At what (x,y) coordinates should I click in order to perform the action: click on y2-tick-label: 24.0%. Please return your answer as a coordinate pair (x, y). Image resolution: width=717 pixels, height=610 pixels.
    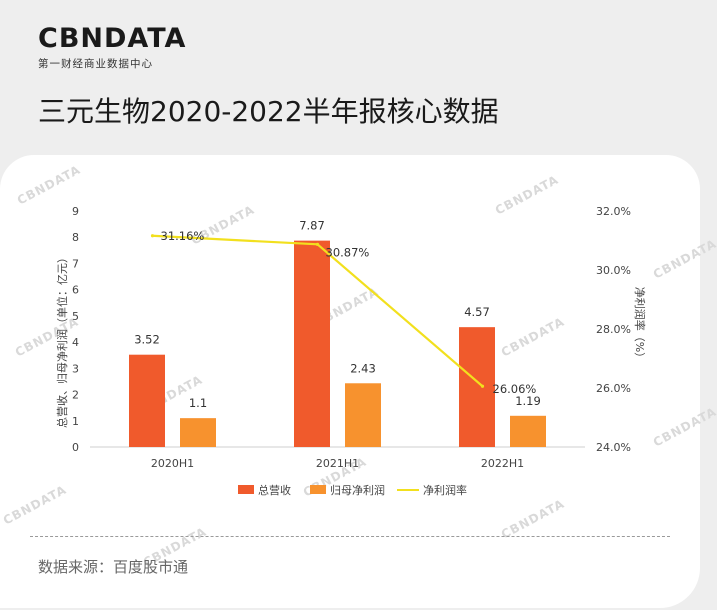
    Looking at the image, I should click on (613, 447).